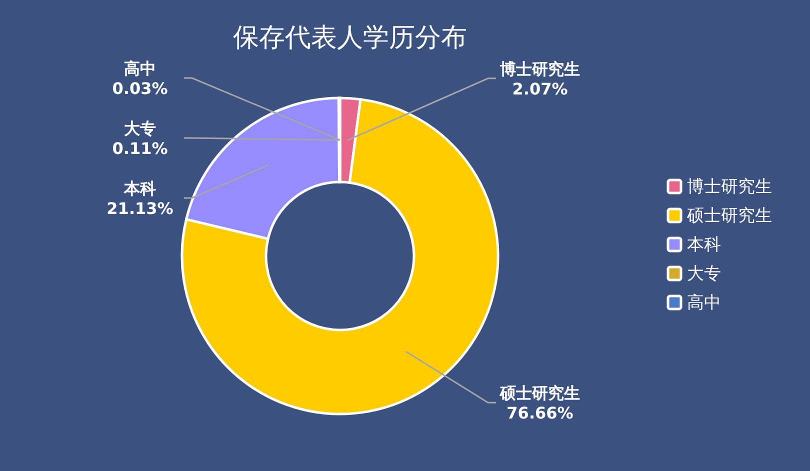 The image size is (810, 471). I want to click on legend-label: 硕士研究生, so click(729, 216).